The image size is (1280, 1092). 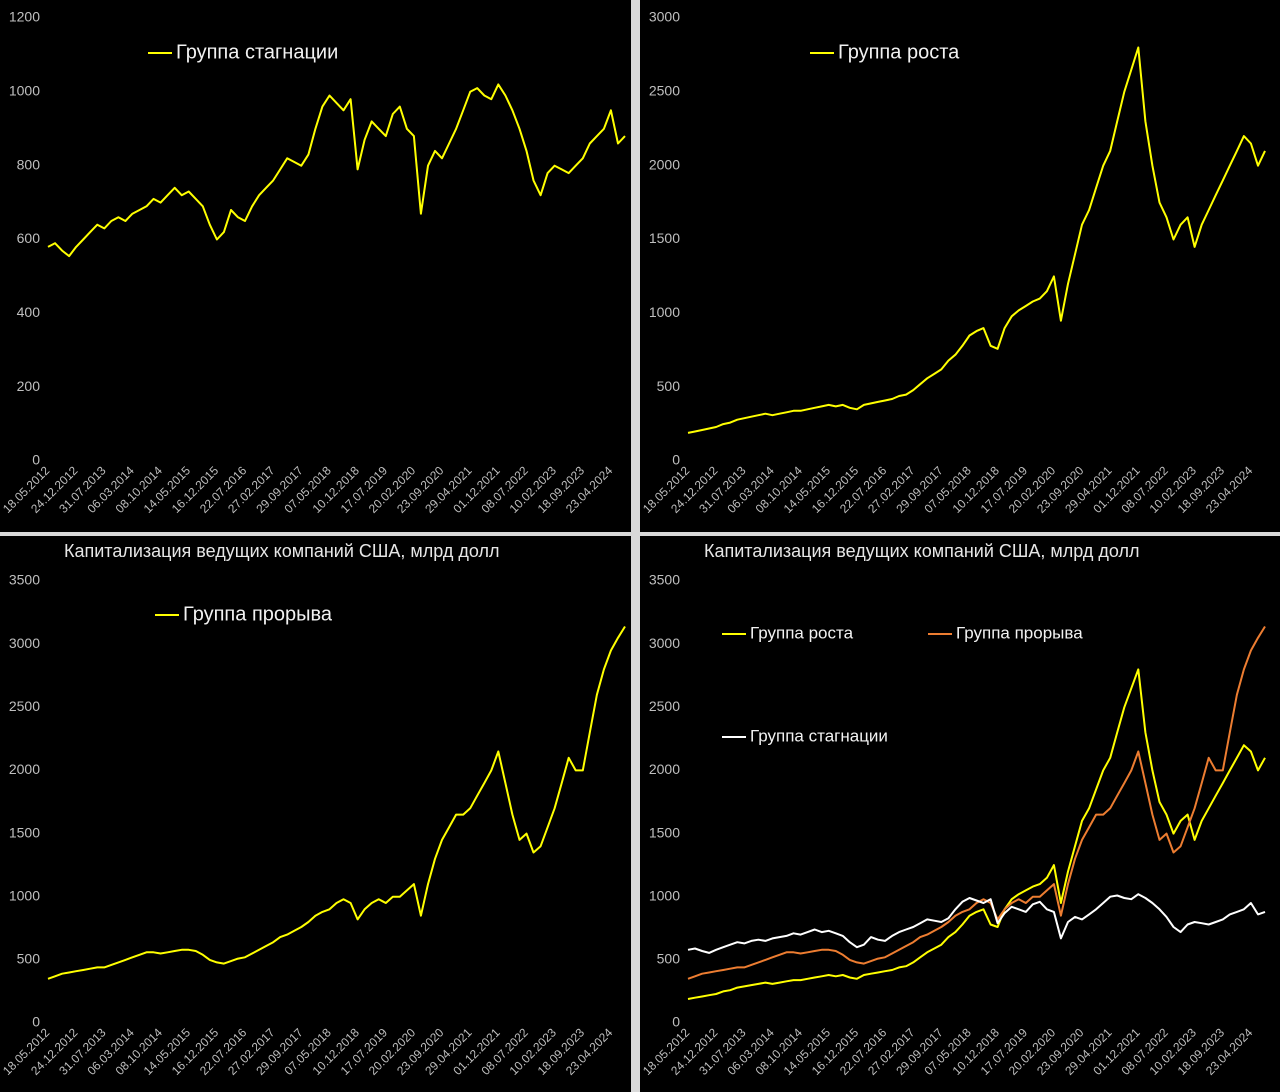 What do you see at coordinates (29, 164) in the screenshot?
I see `y-tick-label: 800` at bounding box center [29, 164].